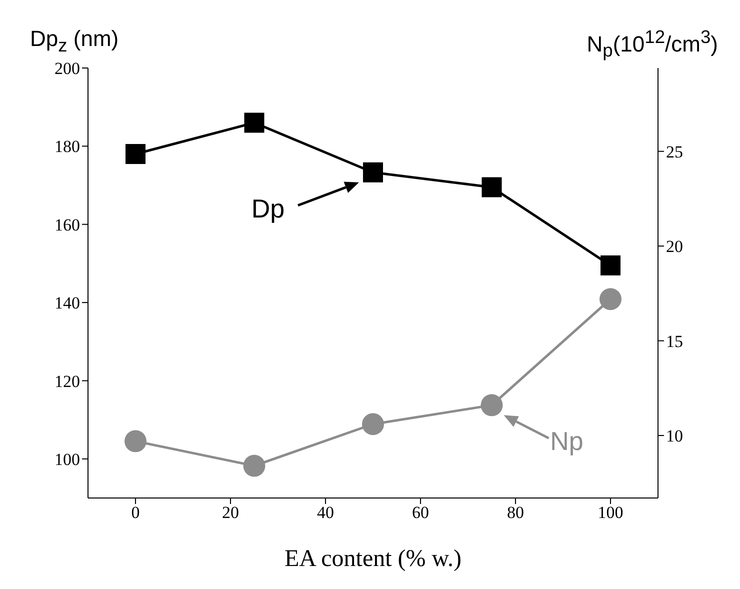 Image resolution: width=740 pixels, height=589 pixels. I want to click on x-axis-title: EA content (% w.), so click(373, 559).